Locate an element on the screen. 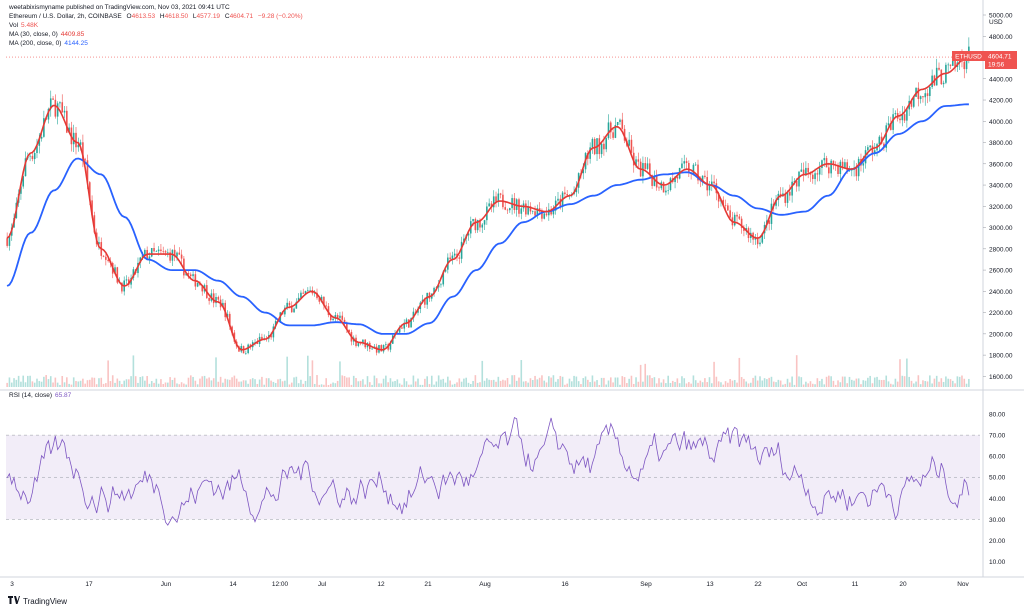 The width and height of the screenshot is (1024, 609). tradingview-brand: TradingView is located at coordinates (37, 601).